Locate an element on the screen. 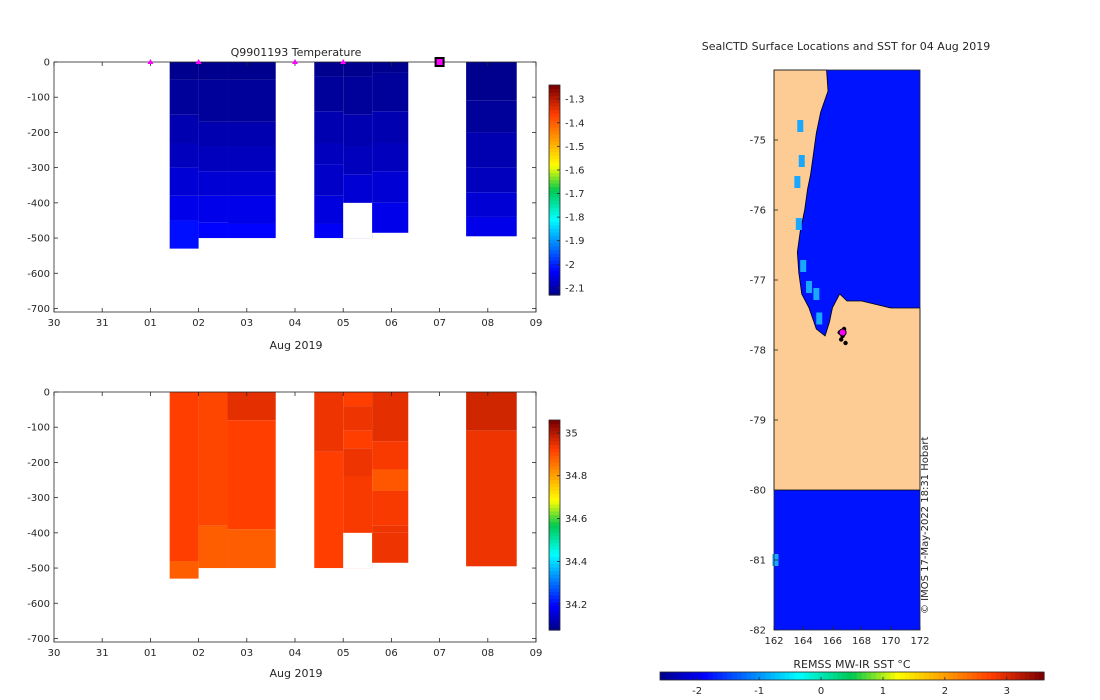 Image resolution: width=1100 pixels, height=700 pixels. map-y-tick-label: -76 is located at coordinates (758, 211).